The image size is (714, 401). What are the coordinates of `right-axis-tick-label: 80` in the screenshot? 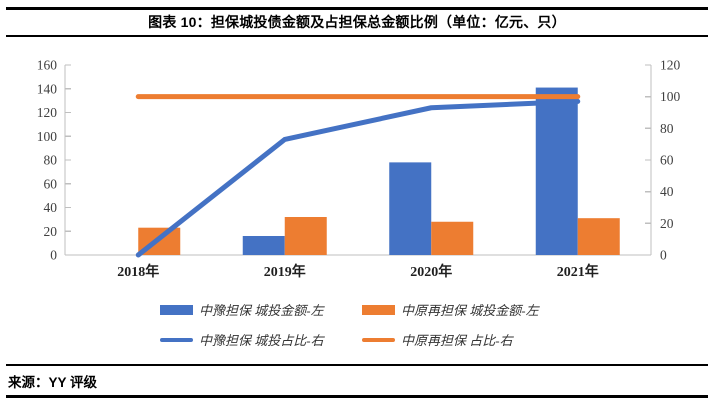 It's located at (667, 128).